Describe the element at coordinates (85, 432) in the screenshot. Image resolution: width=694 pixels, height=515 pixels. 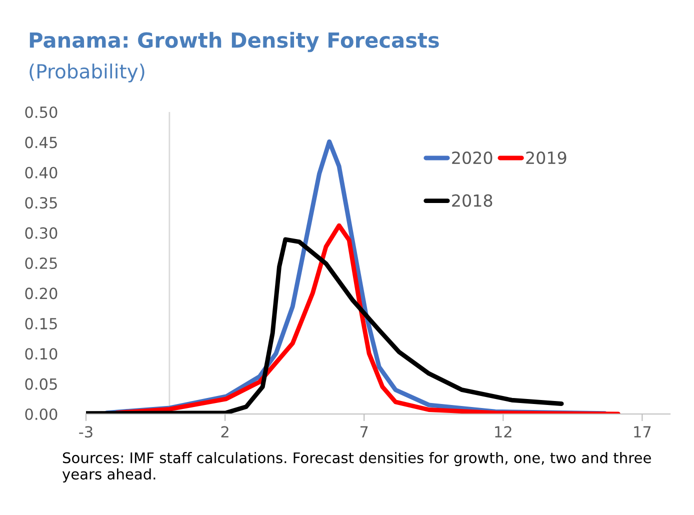
I see `x-tick-label: -3` at that location.